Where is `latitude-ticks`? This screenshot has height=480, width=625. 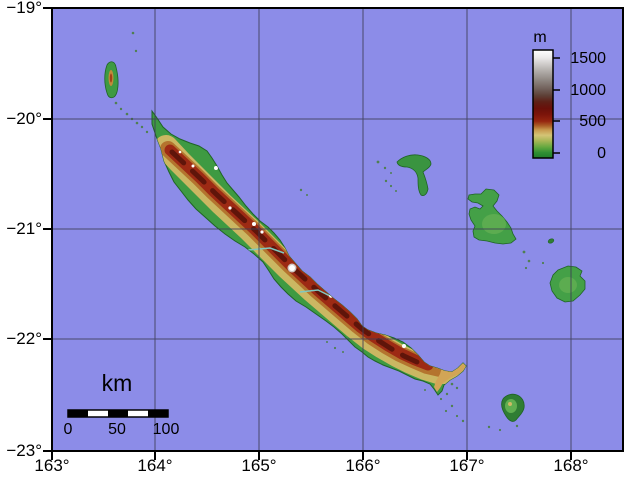
latitude-ticks is located at coordinates (47, 229).